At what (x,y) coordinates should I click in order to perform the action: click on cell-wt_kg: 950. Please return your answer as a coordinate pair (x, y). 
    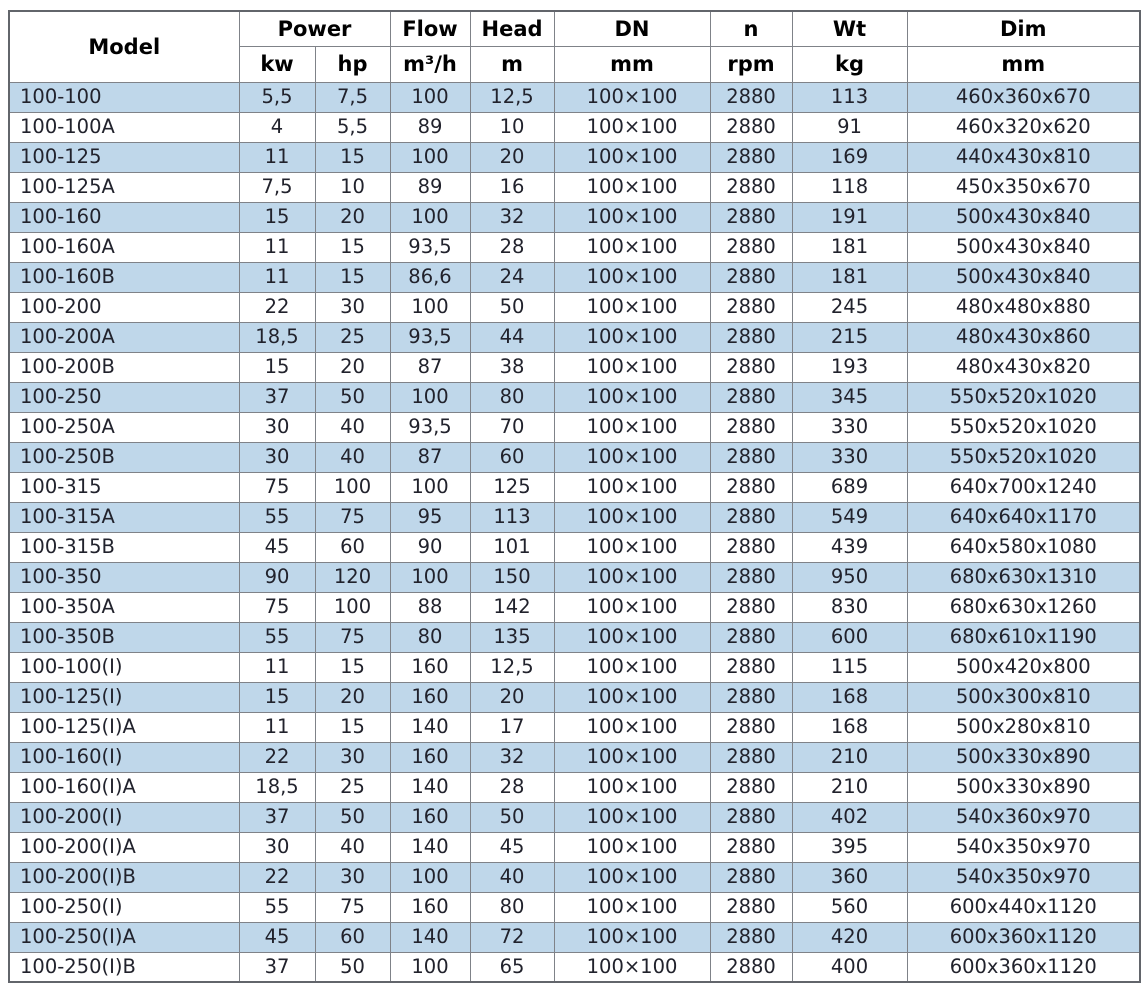
    Looking at the image, I should click on (849, 577).